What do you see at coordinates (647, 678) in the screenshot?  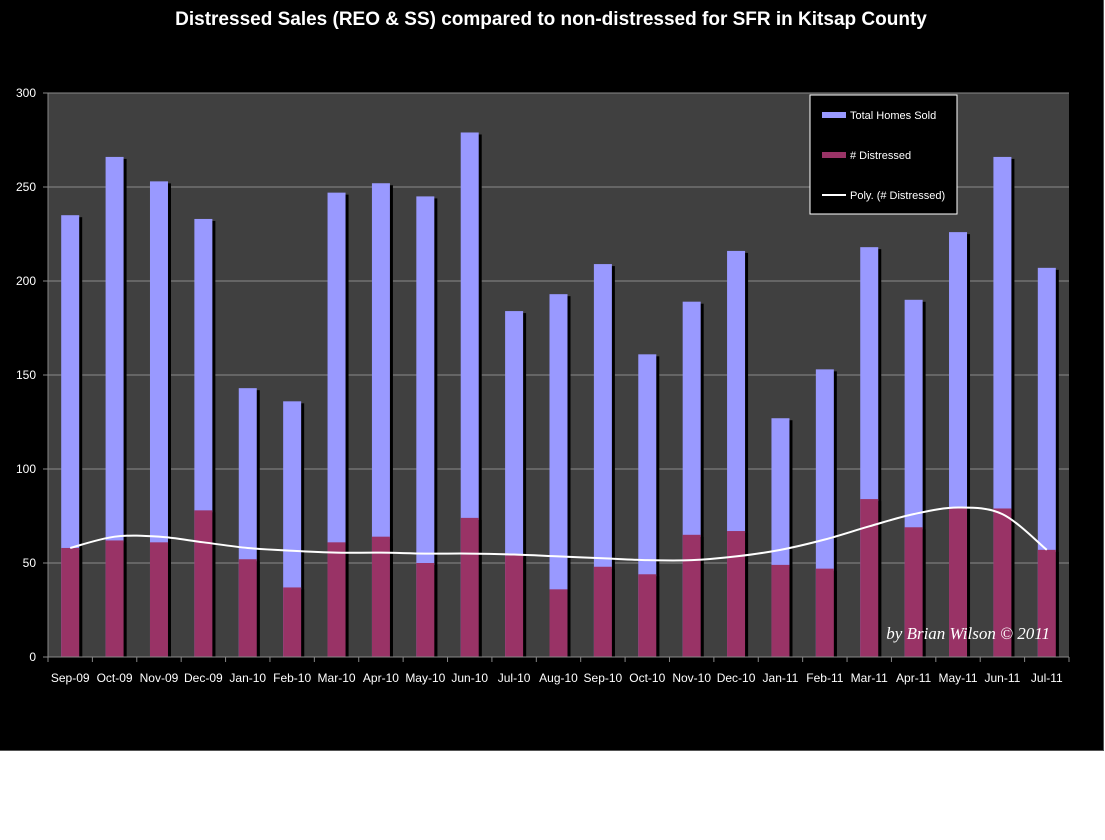 I see `x-tick-label: Oct-10` at bounding box center [647, 678].